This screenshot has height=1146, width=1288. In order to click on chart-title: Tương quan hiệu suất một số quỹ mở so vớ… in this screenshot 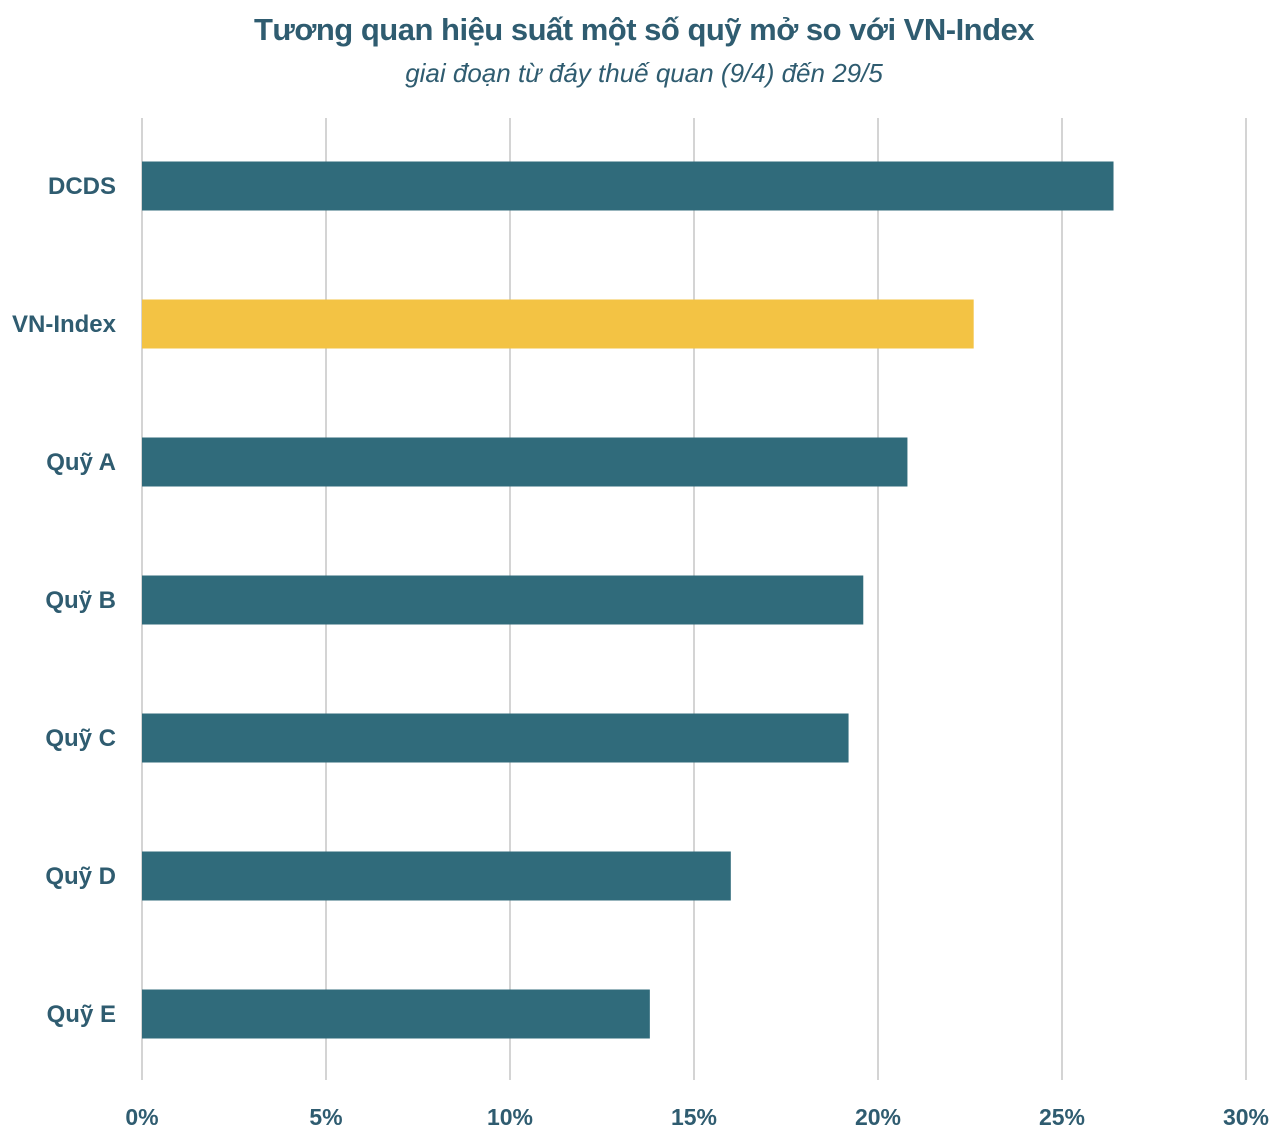, I will do `click(644, 29)`.